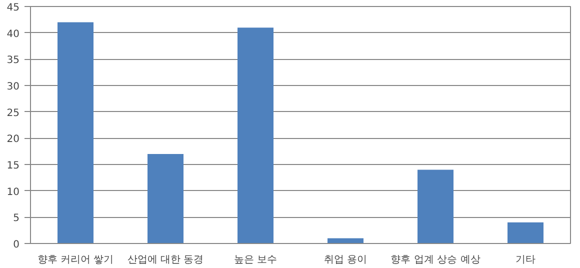 This screenshot has height=268, width=580. What do you see at coordinates (13, 113) in the screenshot?
I see `y-tick-label: 25` at bounding box center [13, 113].